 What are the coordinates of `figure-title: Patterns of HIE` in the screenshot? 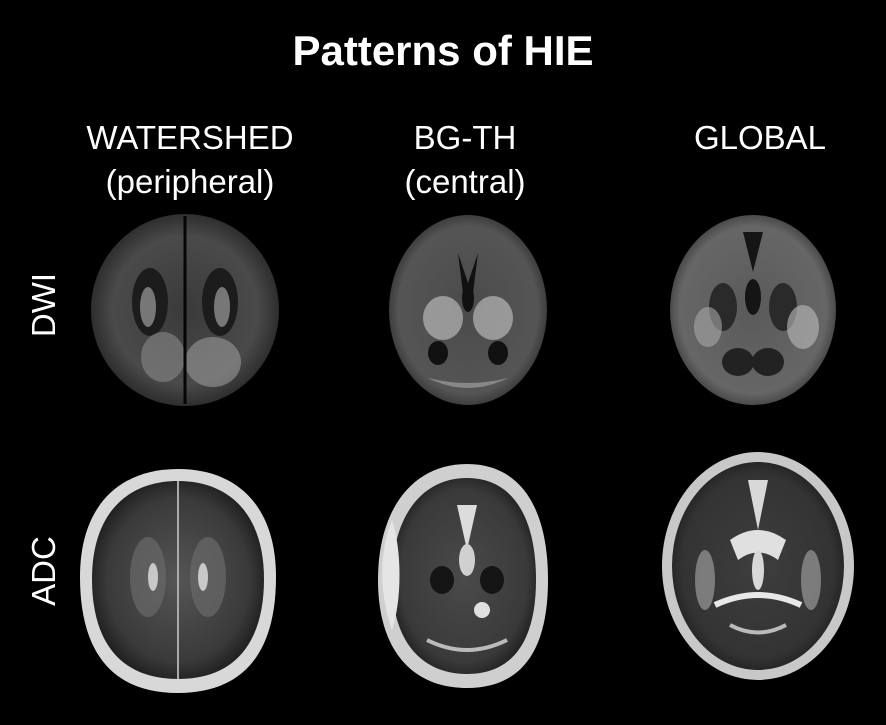 It's located at (443, 50).